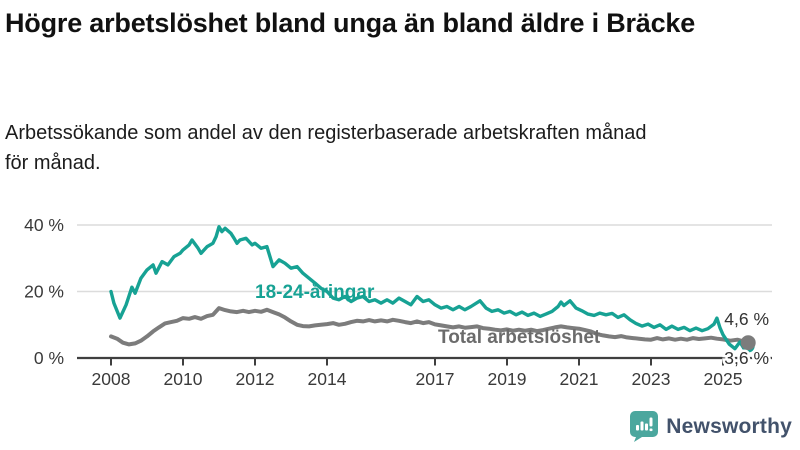  I want to click on end-value-label-total: 4,6 %, so click(746, 319).